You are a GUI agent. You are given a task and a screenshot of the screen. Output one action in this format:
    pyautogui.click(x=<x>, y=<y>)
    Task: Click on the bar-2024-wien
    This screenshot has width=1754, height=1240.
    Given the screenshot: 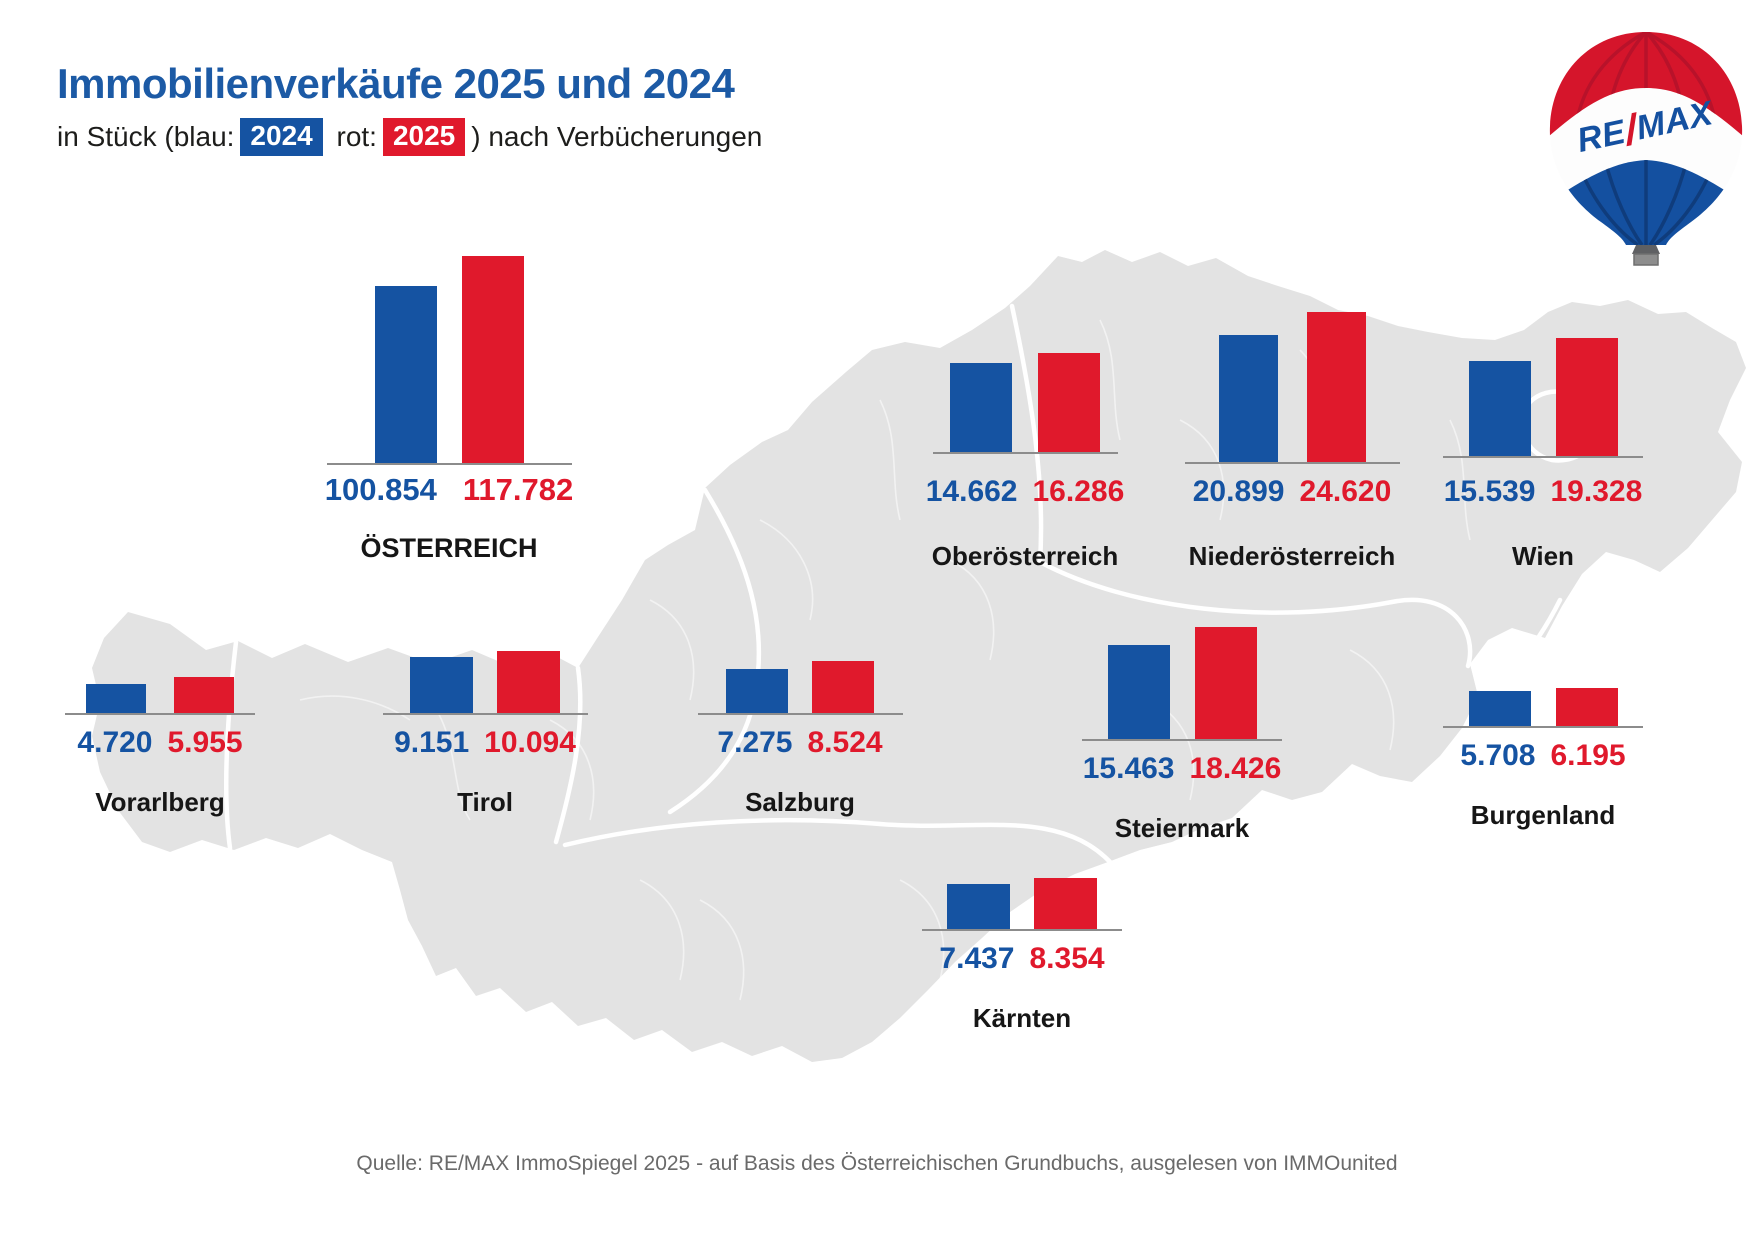 What is the action you would take?
    pyautogui.click(x=1499, y=408)
    